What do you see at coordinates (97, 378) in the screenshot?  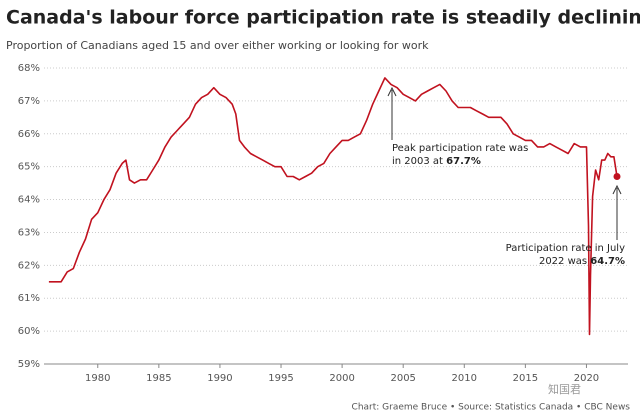 I see `x-tick-label: 1980` at bounding box center [97, 378].